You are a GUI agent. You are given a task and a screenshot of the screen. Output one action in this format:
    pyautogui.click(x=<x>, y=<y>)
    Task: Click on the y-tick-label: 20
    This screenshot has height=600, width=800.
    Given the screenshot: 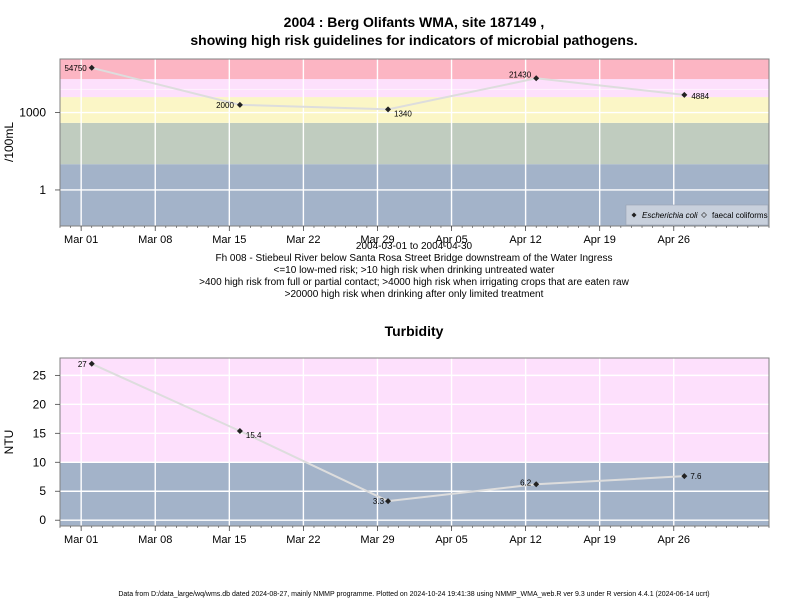 What is the action you would take?
    pyautogui.click(x=40, y=404)
    